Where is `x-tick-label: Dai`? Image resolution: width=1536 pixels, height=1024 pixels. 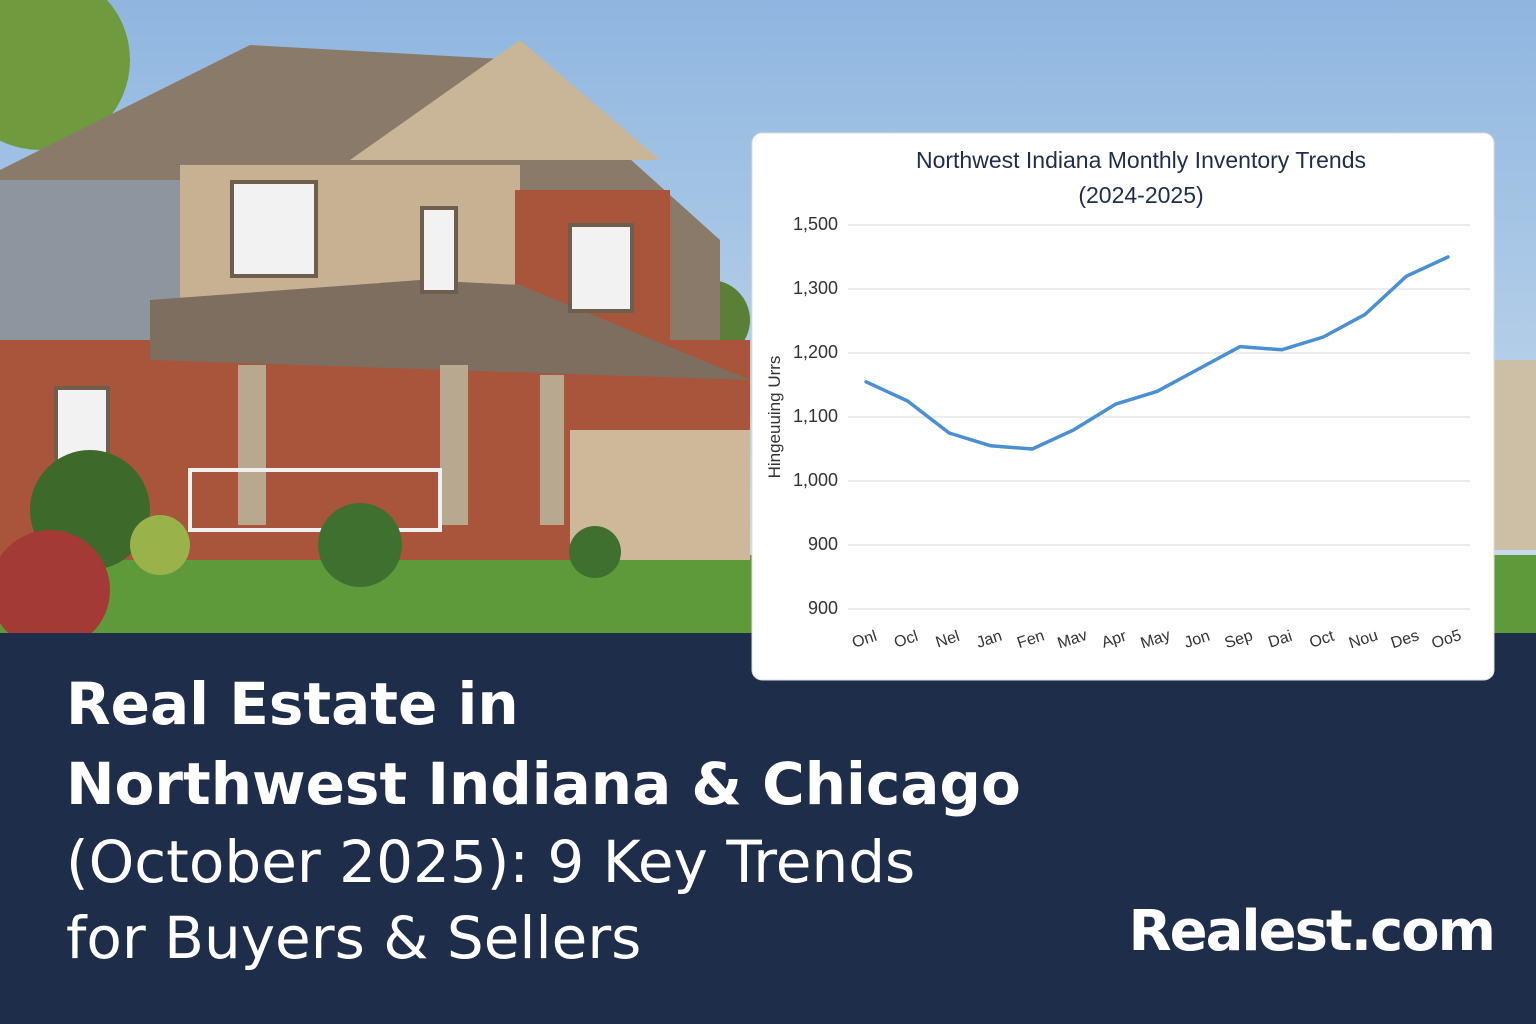
x-tick-label: Dai is located at coordinates (1280, 640).